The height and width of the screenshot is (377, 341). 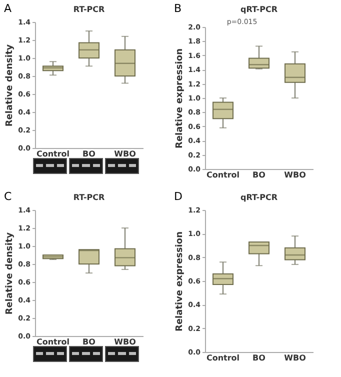 What do you see at coordinates (8, 196) in the screenshot?
I see `text: C` at bounding box center [8, 196].